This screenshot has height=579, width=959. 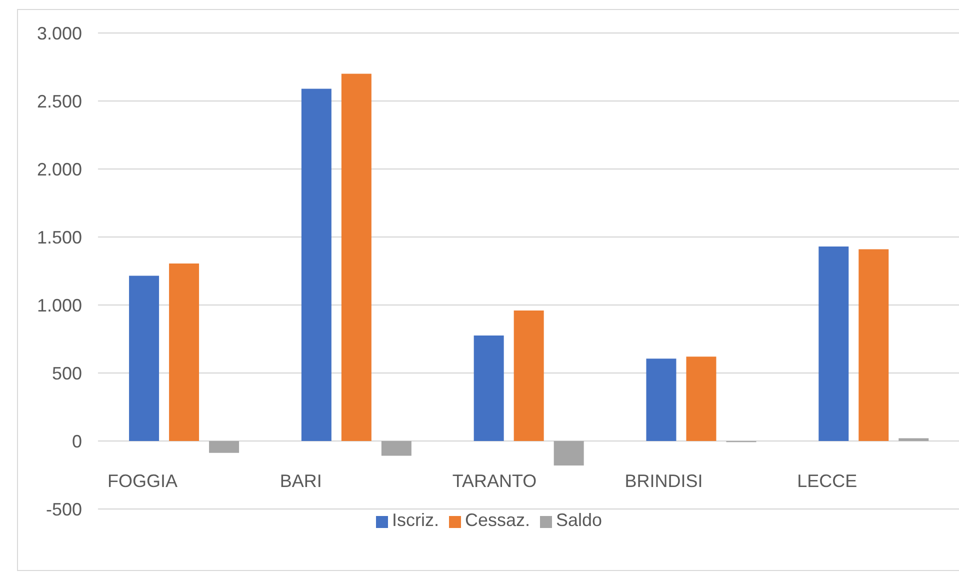 What do you see at coordinates (67, 373) in the screenshot?
I see `y-tick-label: 500` at bounding box center [67, 373].